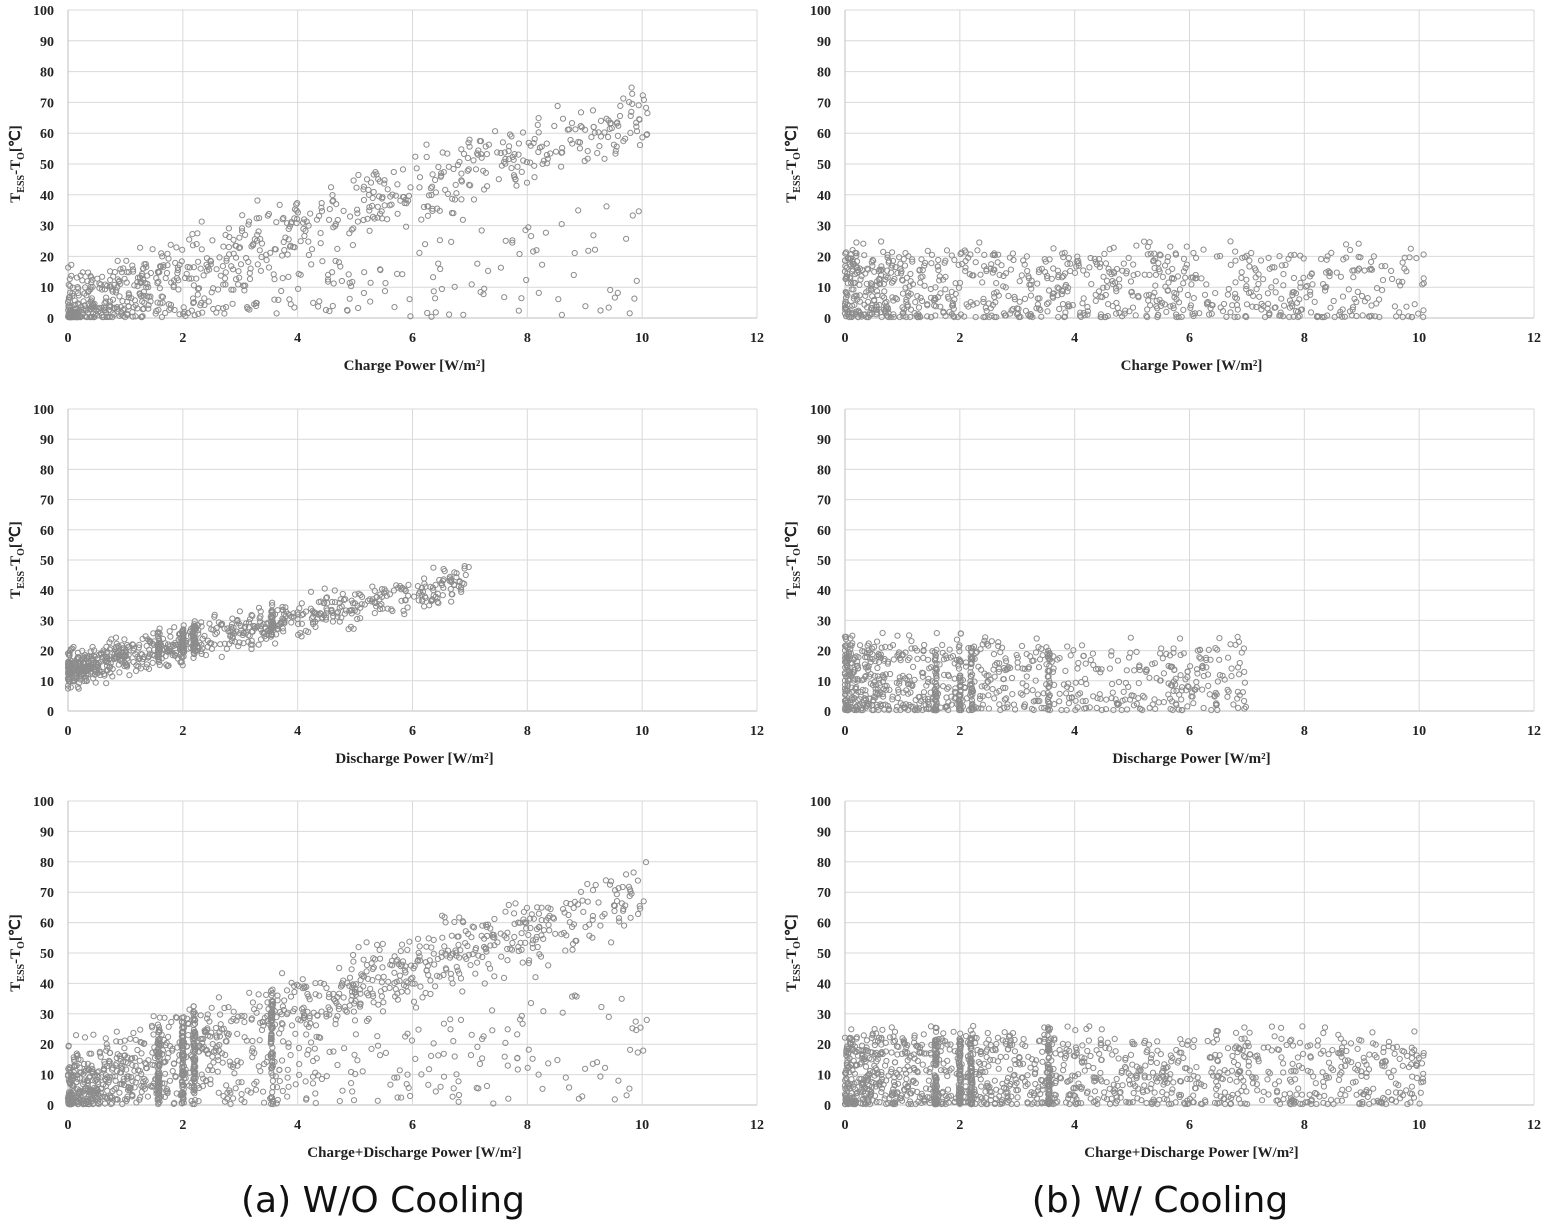 Image resolution: width=1541 pixels, height=1221 pixels. What do you see at coordinates (16, 594) in the screenshot?
I see `y-axis-label-part: T` at bounding box center [16, 594].